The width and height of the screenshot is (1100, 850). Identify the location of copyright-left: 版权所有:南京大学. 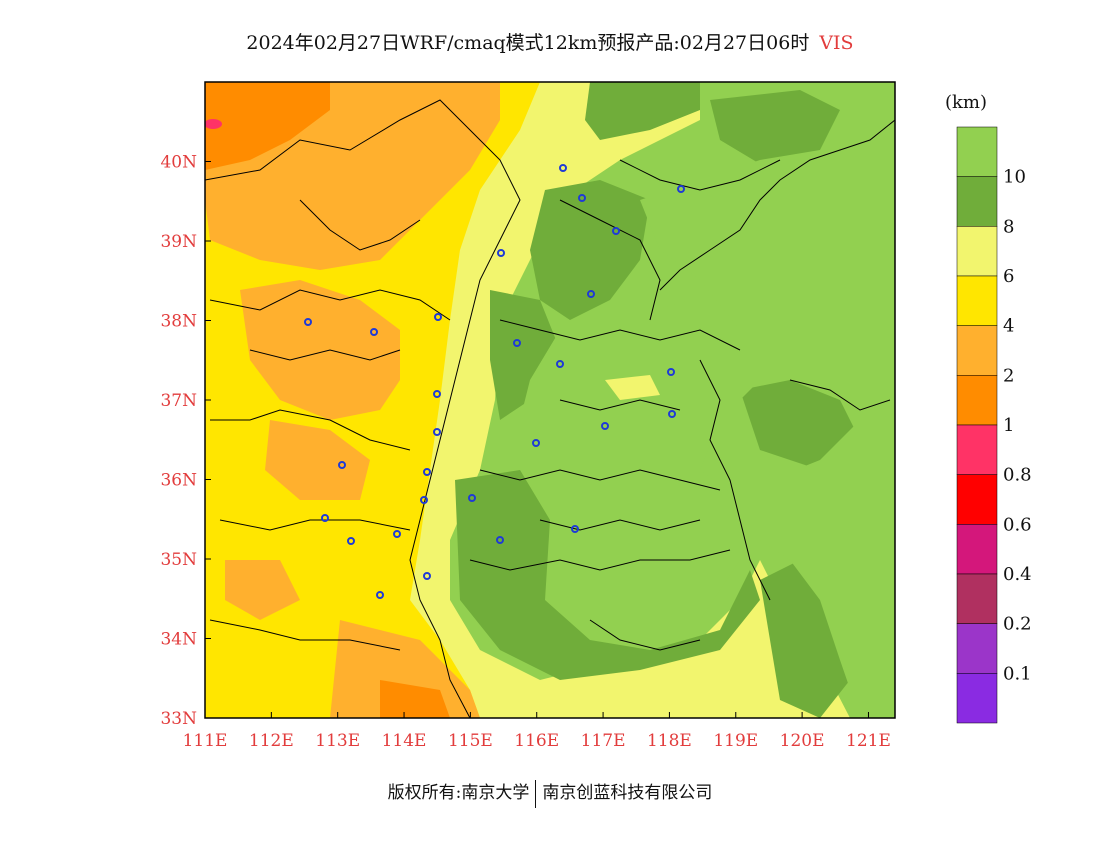
(458, 793).